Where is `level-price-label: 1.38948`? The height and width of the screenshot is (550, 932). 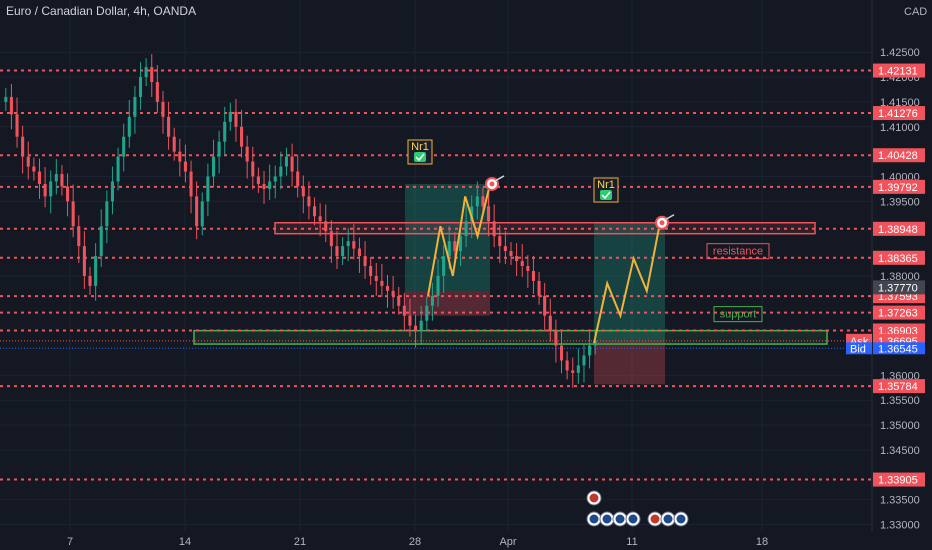 level-price-label: 1.38948 is located at coordinates (898, 230).